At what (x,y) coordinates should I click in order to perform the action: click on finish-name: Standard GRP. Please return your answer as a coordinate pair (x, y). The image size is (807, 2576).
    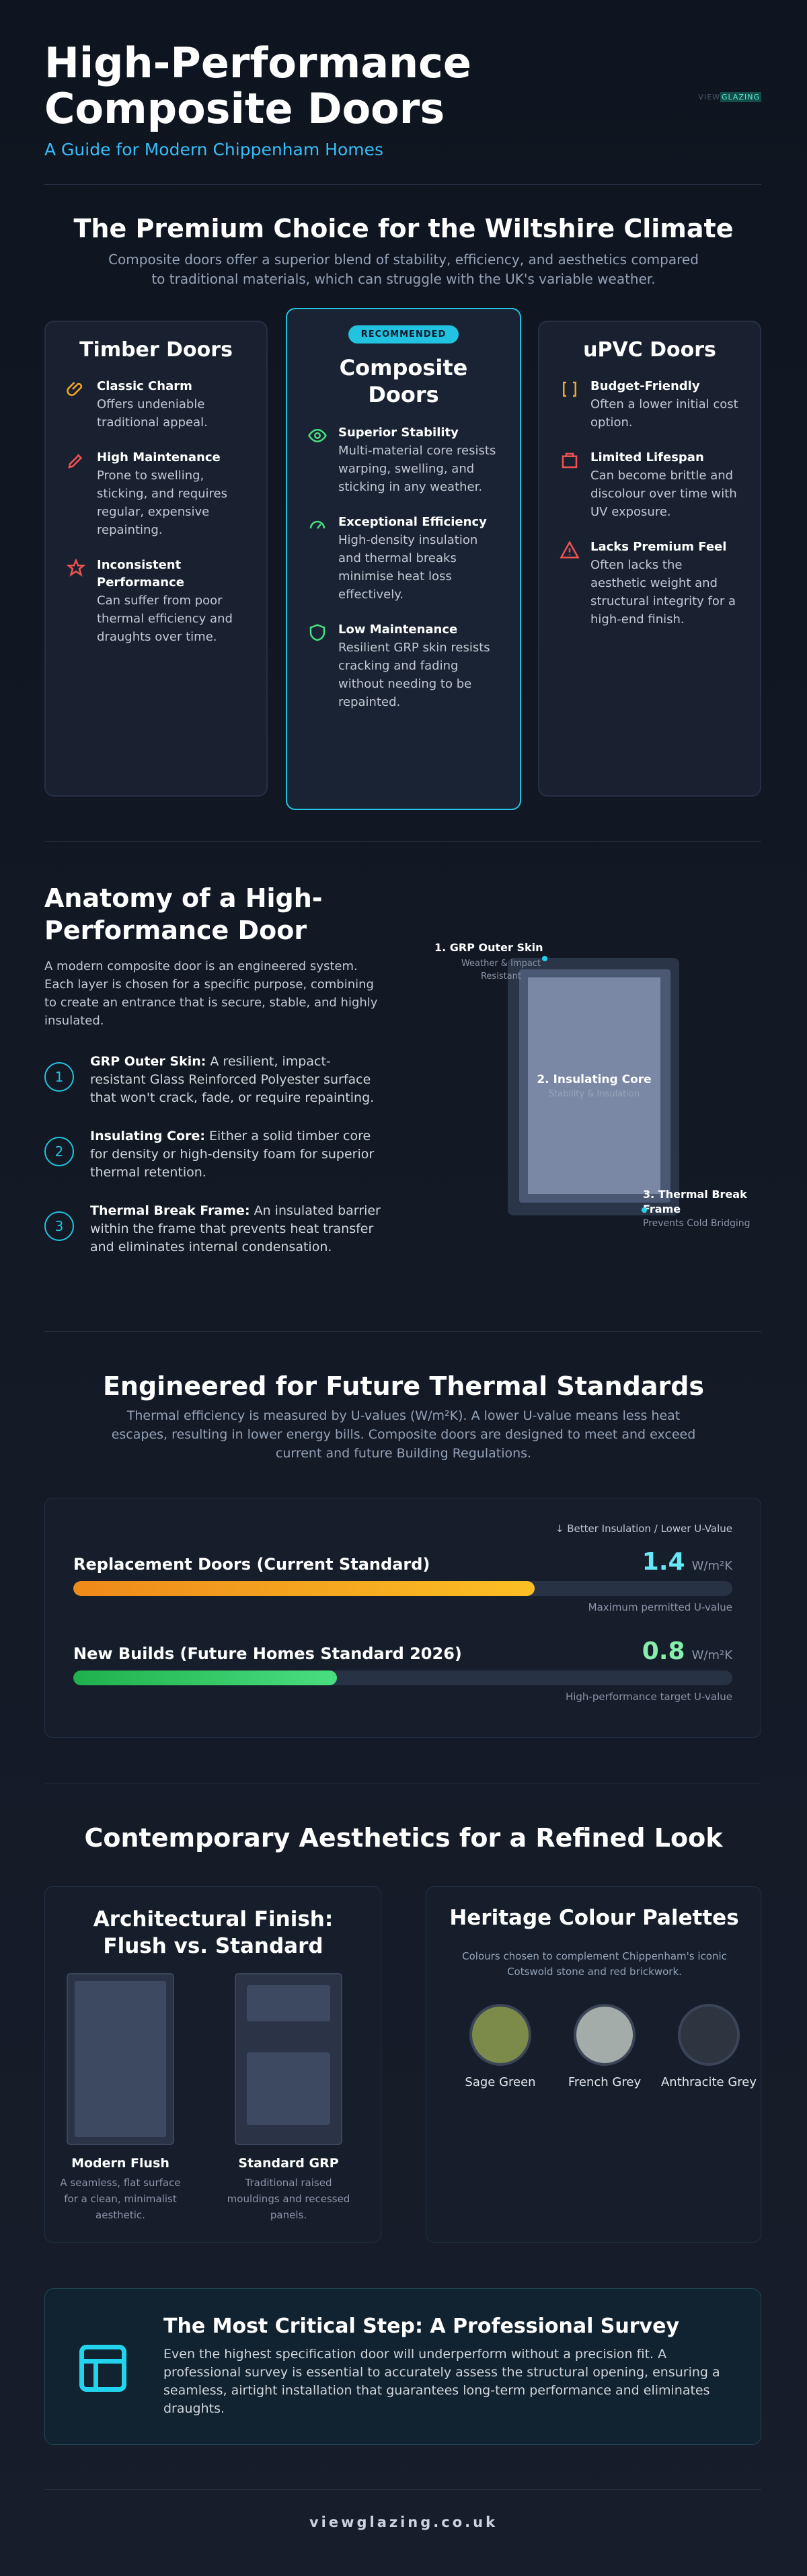
    Looking at the image, I should click on (288, 2163).